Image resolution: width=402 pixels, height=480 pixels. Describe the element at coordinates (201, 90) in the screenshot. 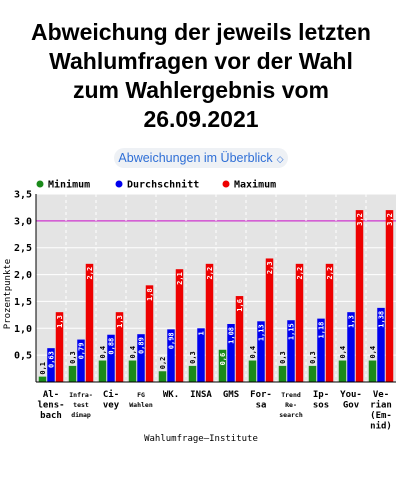

I see `title-line-3: zum Wahlergebnis vom` at that location.